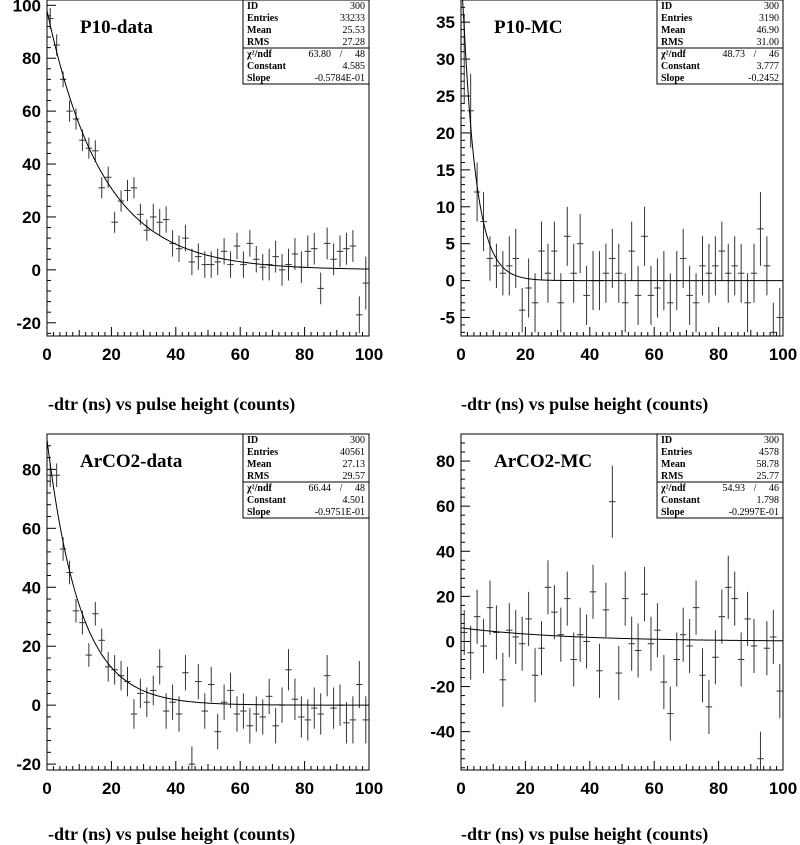  I want to click on chi2-value: 48.73, so click(734, 54).